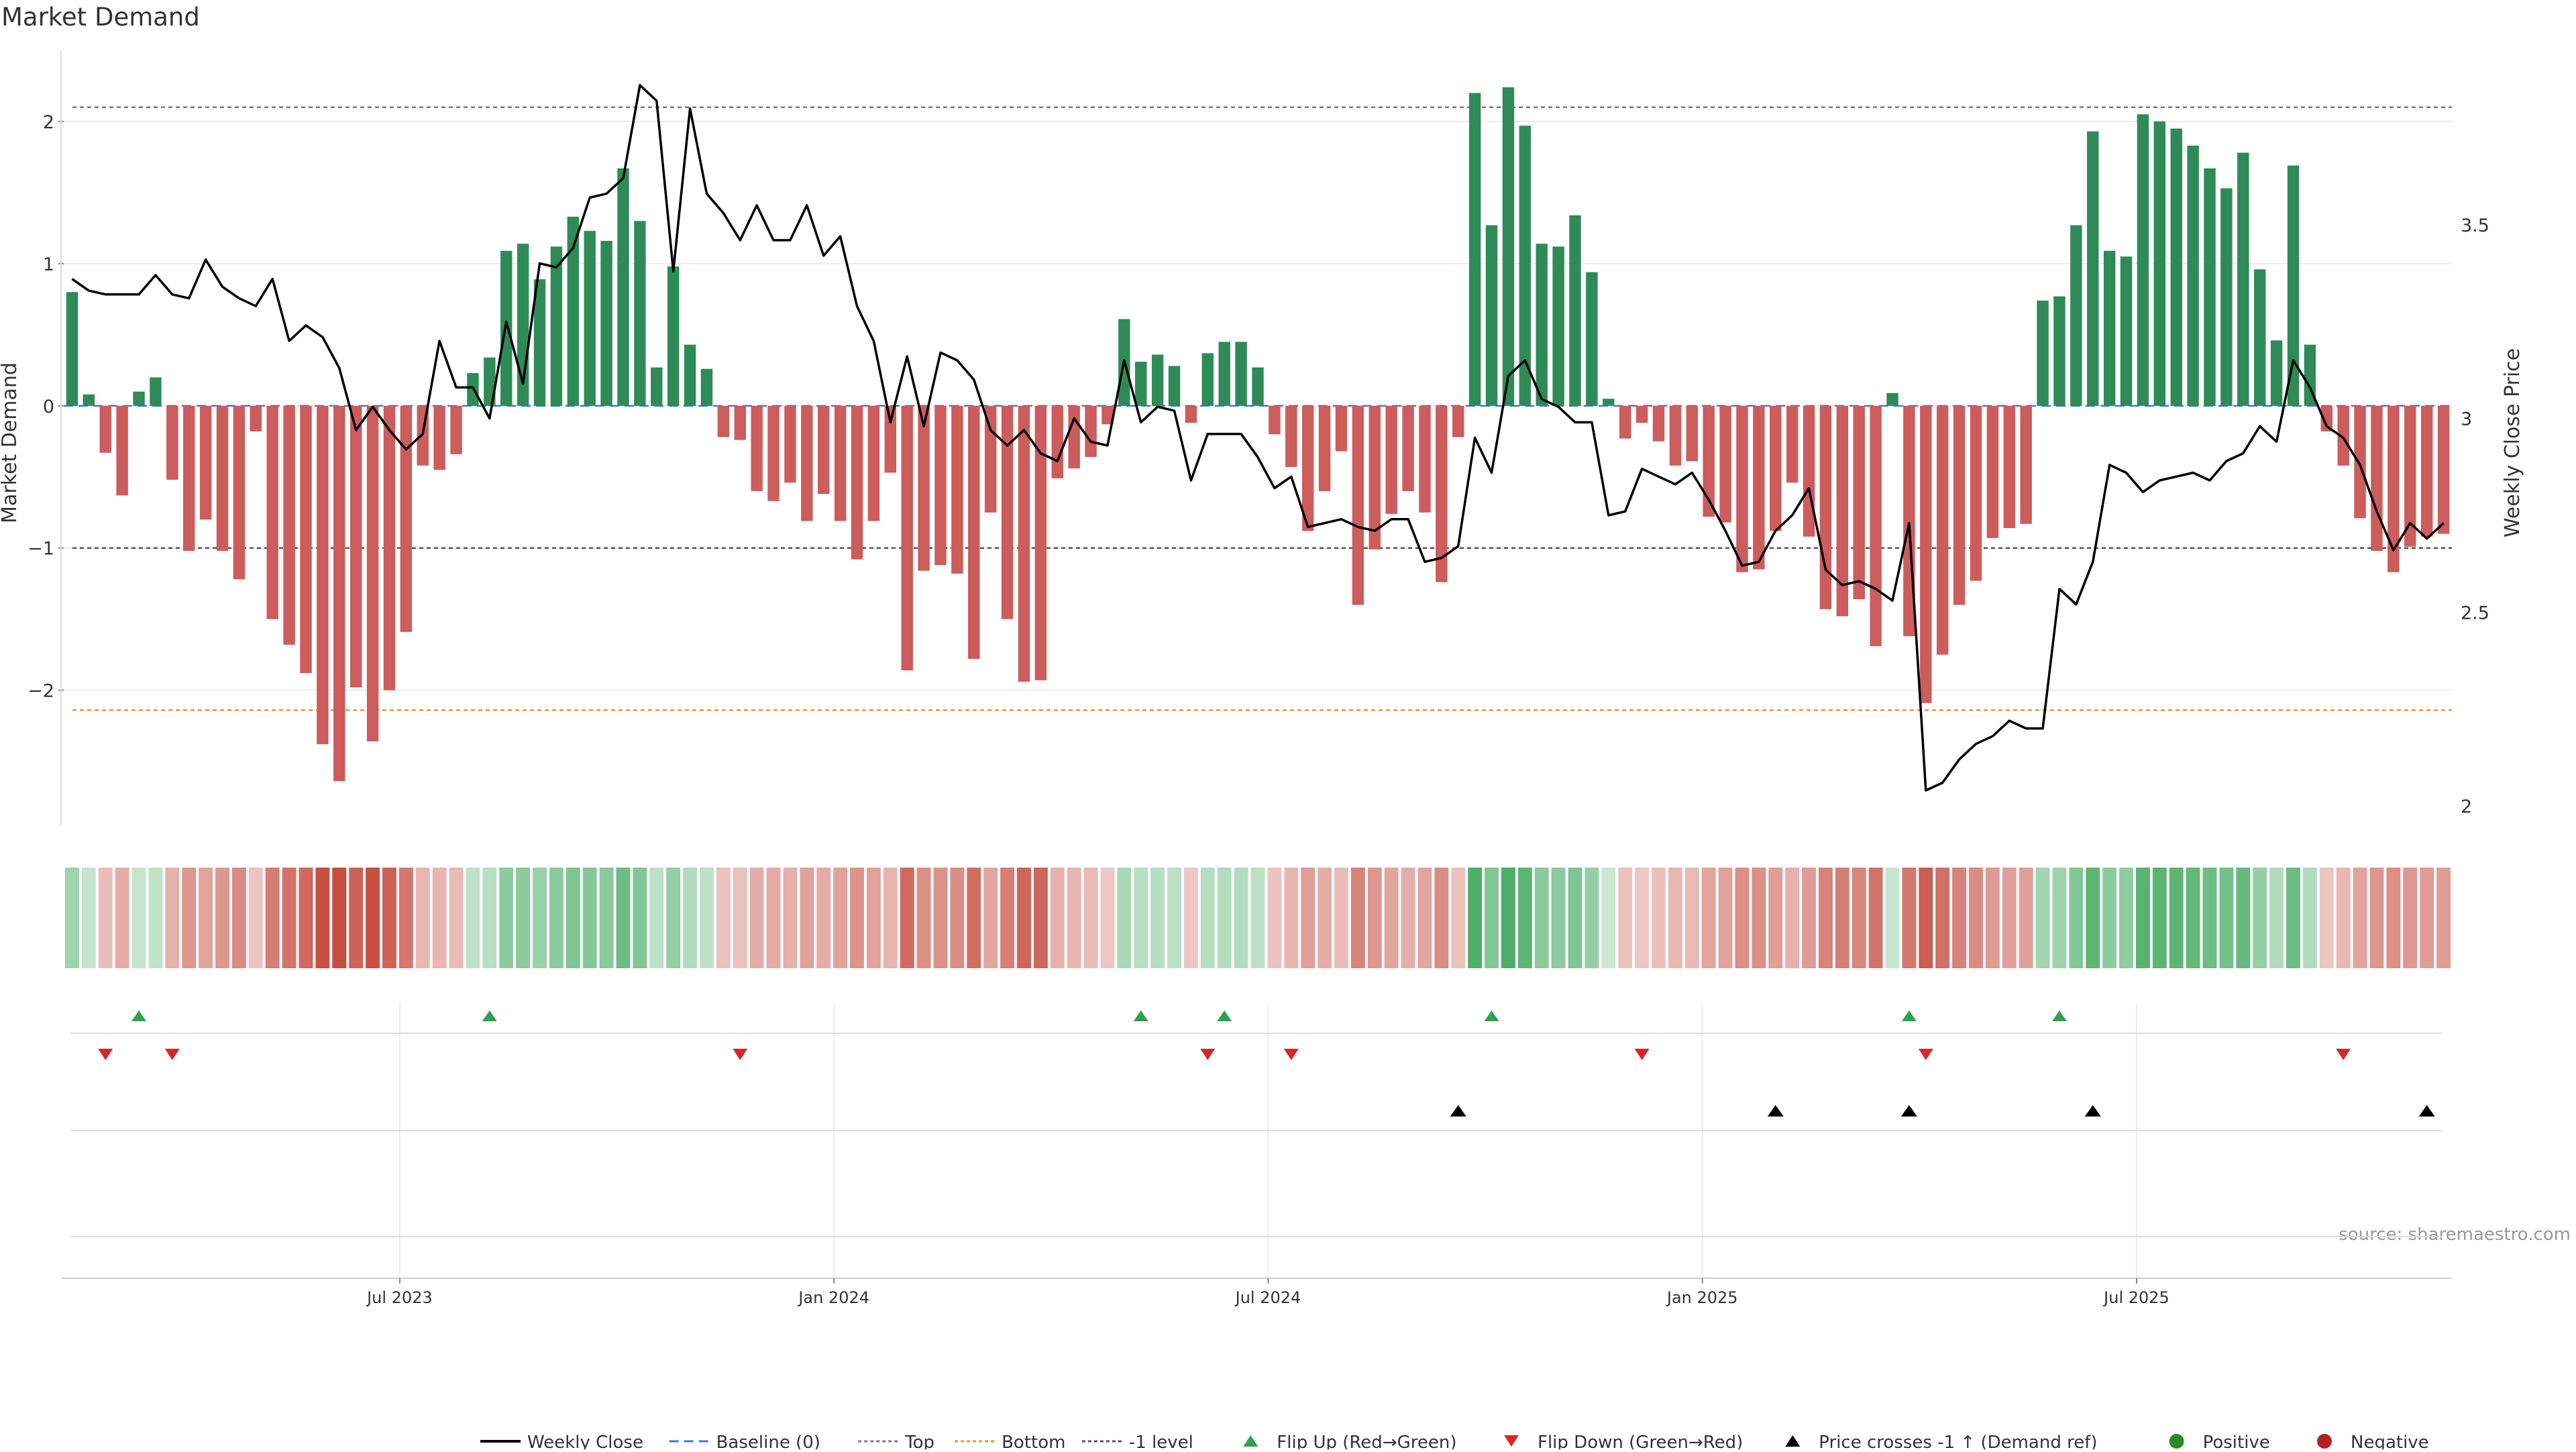  Describe the element at coordinates (561, 1443) in the screenshot. I see `legend-item-weekly-close: Weekly Close` at that location.